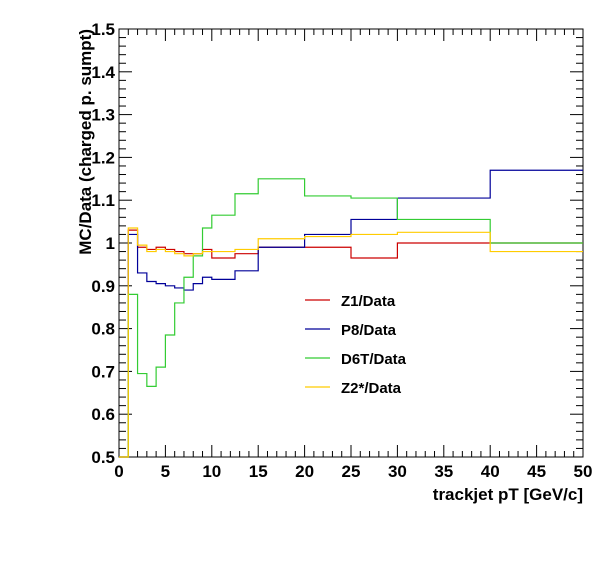  Describe the element at coordinates (110, 243) in the screenshot. I see `y-tick-label: 1` at that location.